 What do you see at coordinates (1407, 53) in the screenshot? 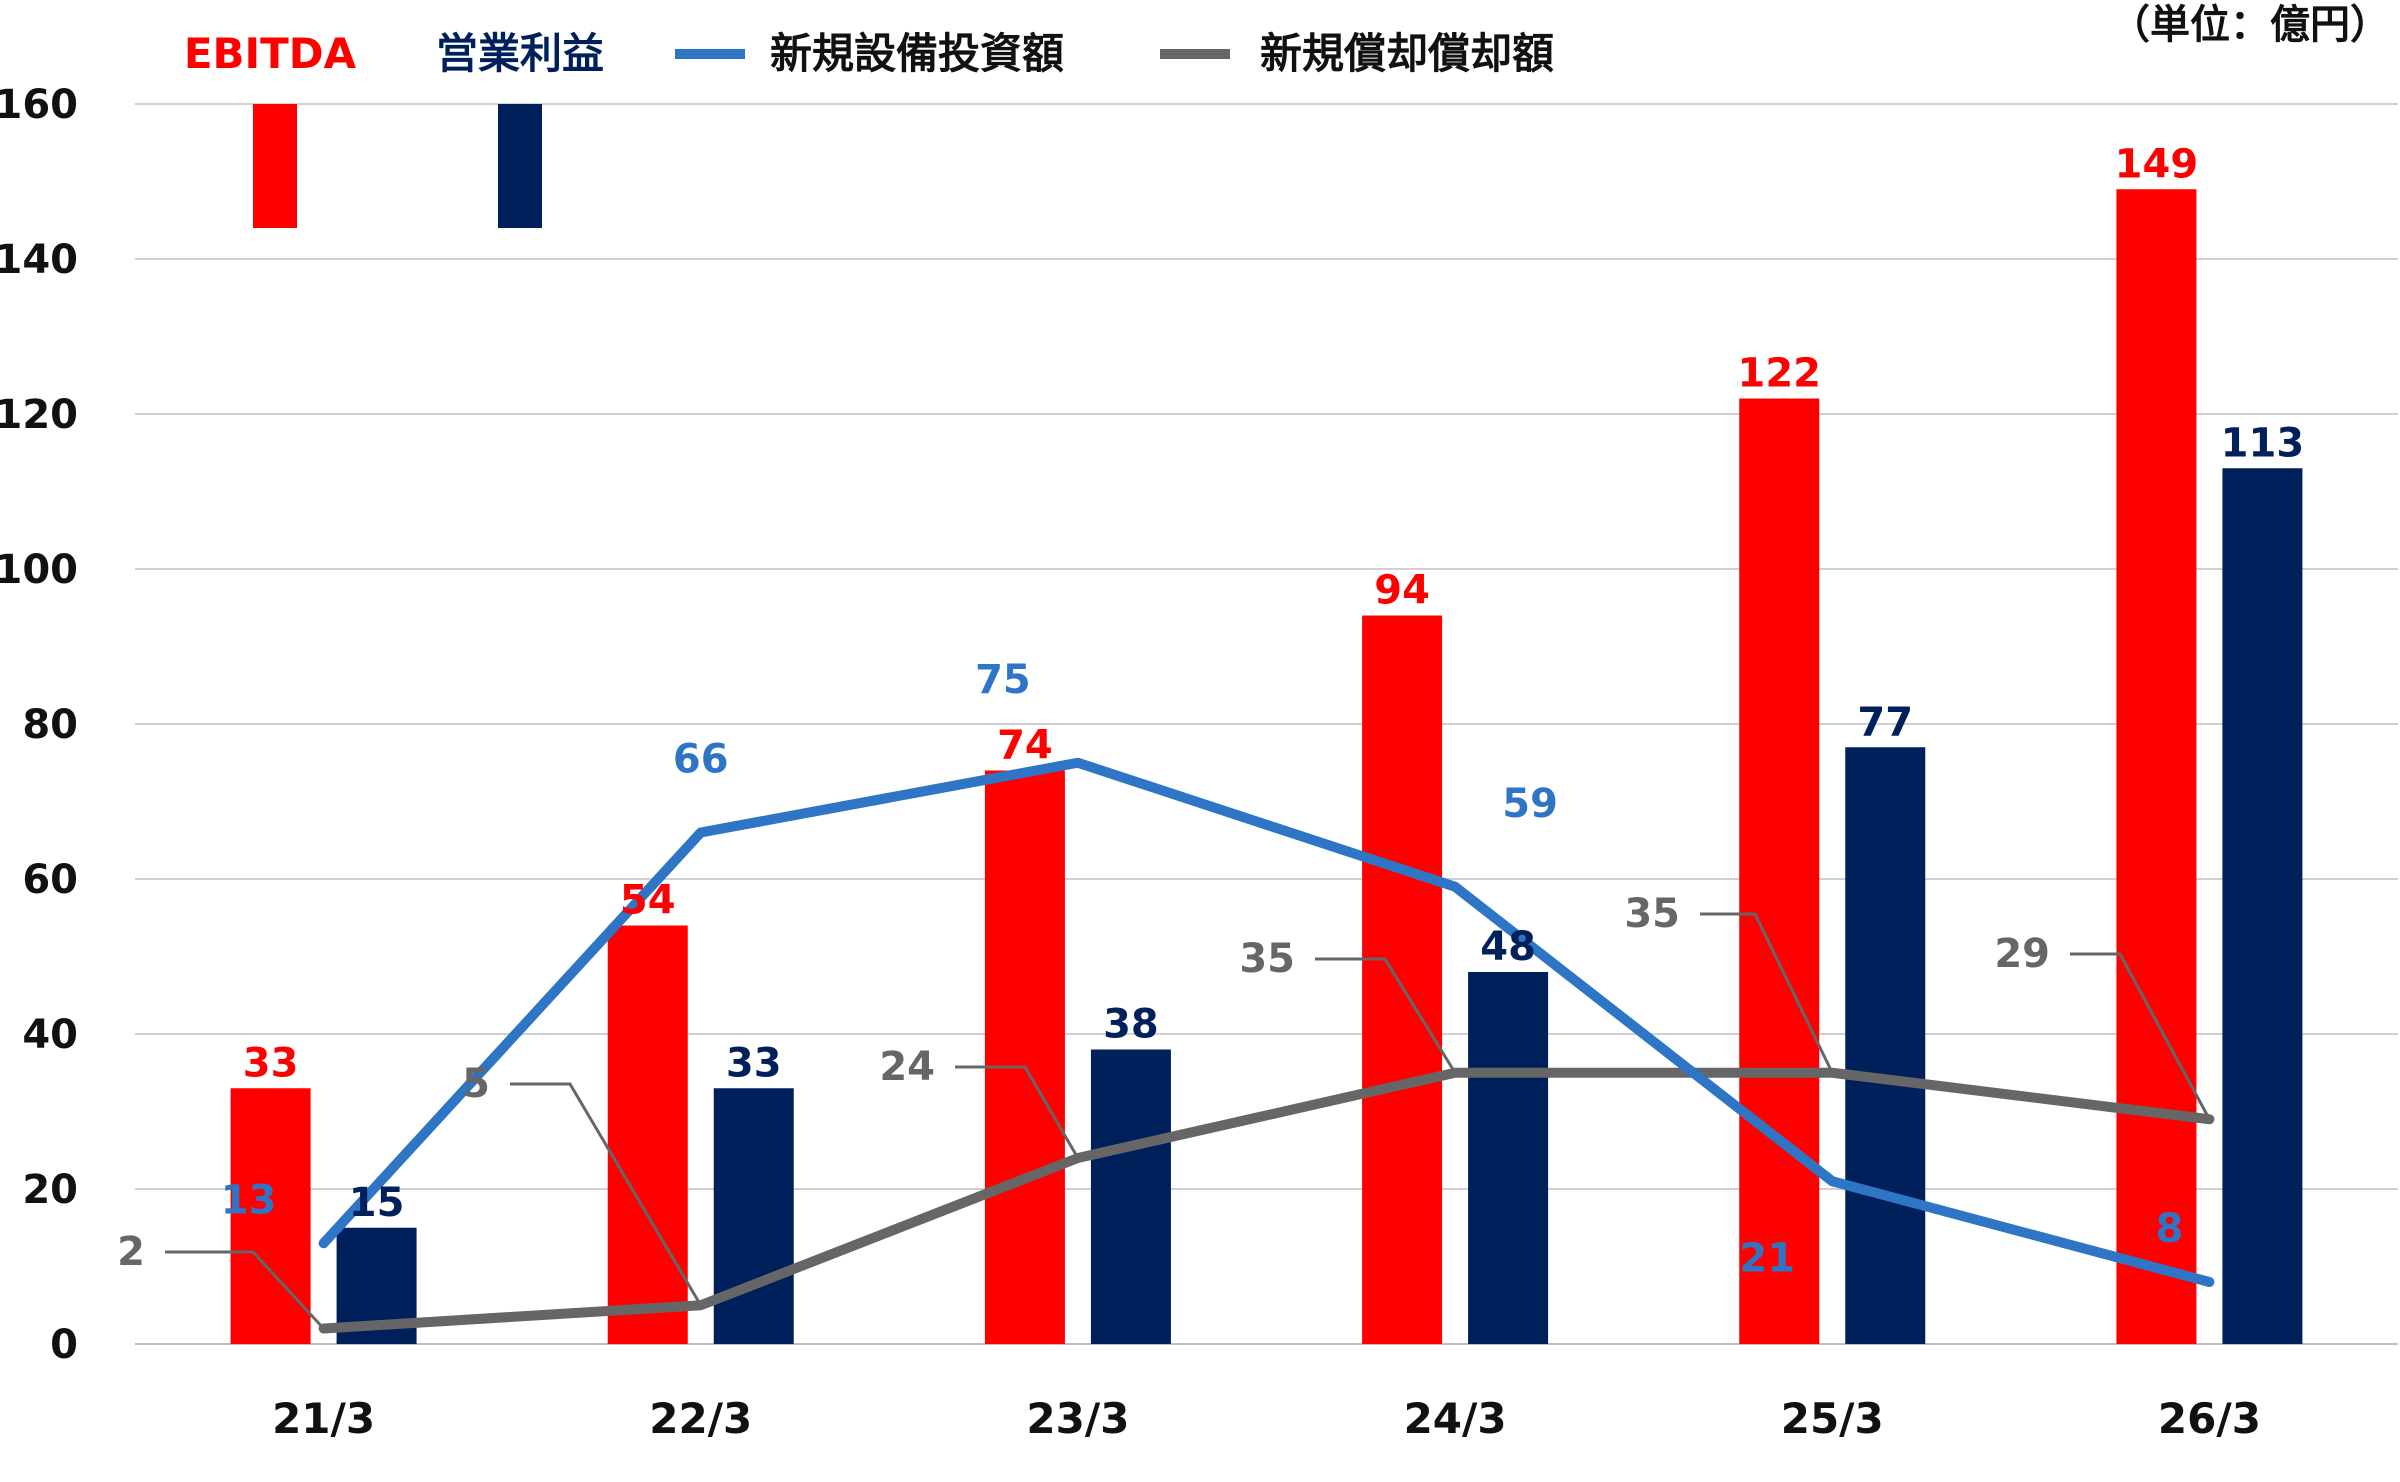
I see `legend-depreciation-label: 新規償却償却額` at bounding box center [1407, 53].